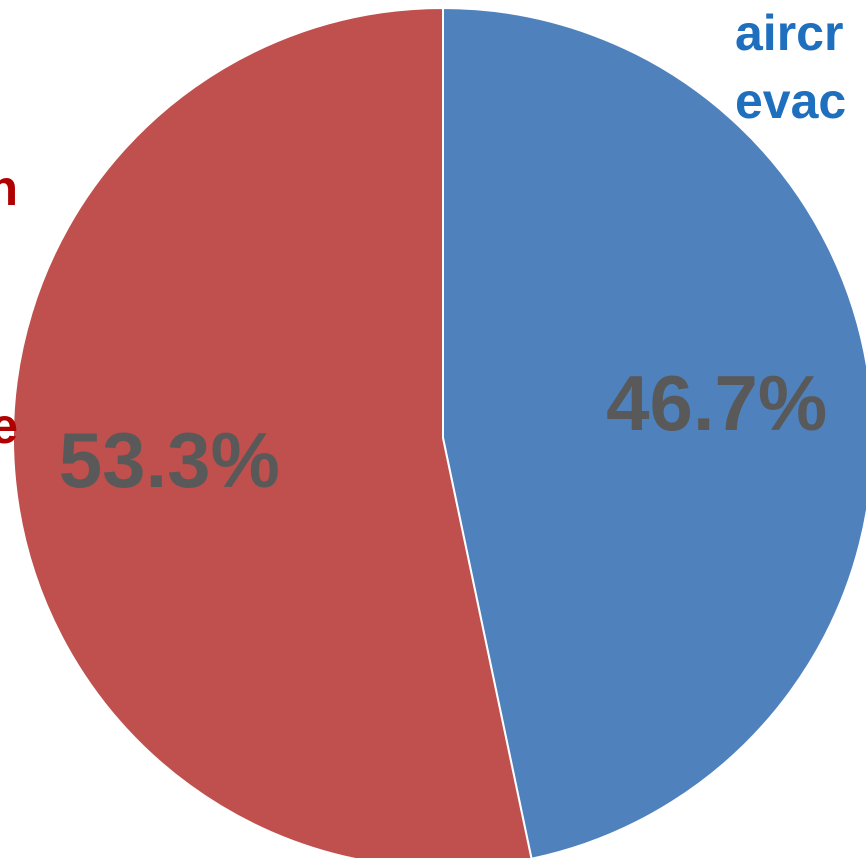 This screenshot has height=858, width=866. What do you see at coordinates (789, 33) in the screenshot?
I see `legend-label-0-line-0: aircr` at bounding box center [789, 33].